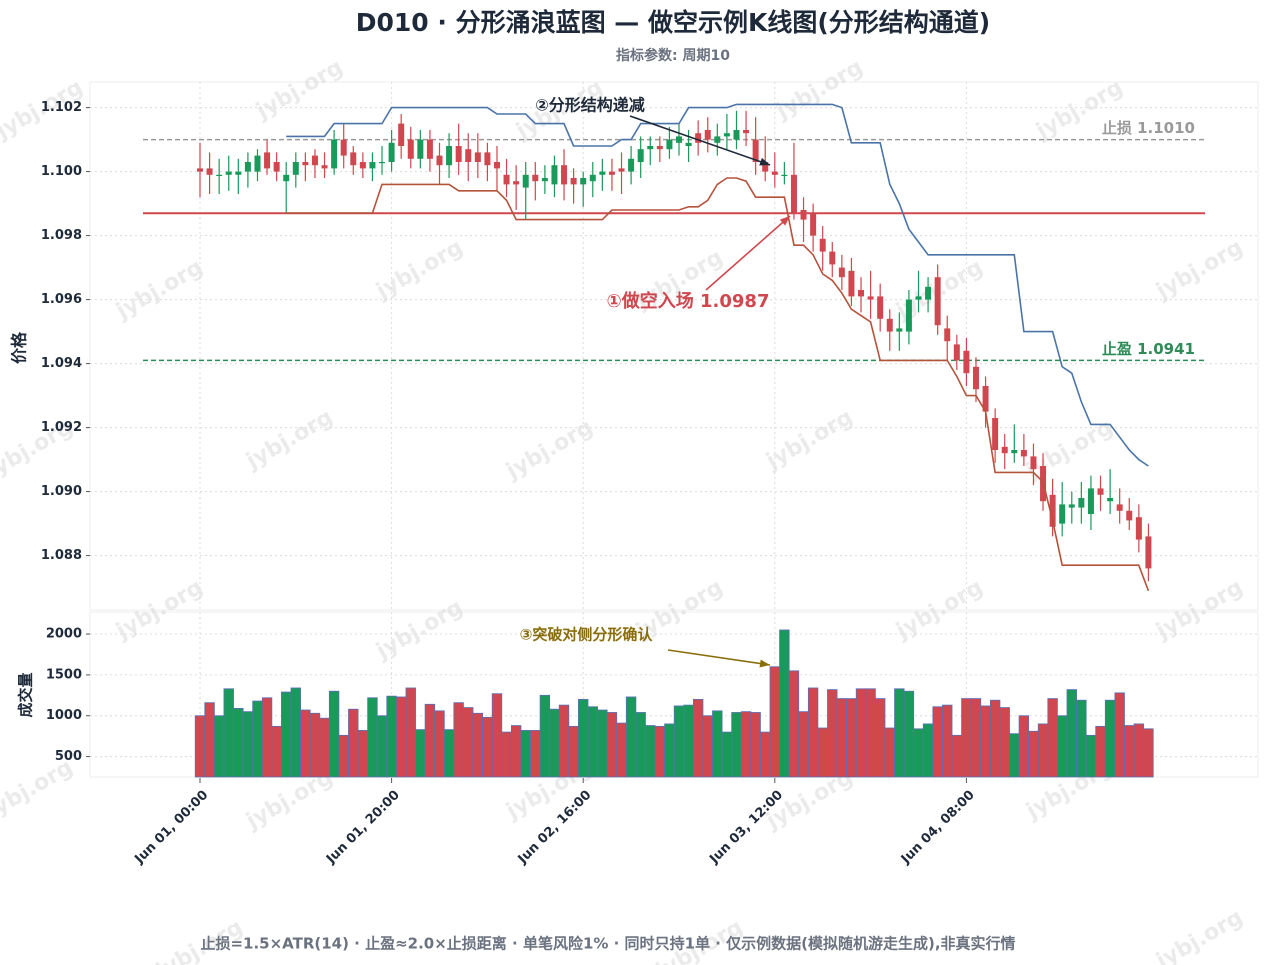 The image size is (1269, 965). I want to click on level-label: 止盈 1.0941, so click(1148, 349).